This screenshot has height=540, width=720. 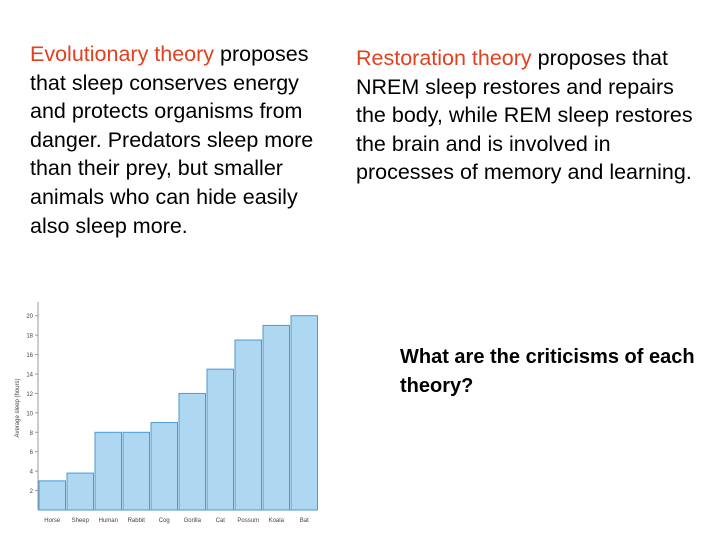 I want to click on x-tick-label: Rabbit, so click(x=137, y=521).